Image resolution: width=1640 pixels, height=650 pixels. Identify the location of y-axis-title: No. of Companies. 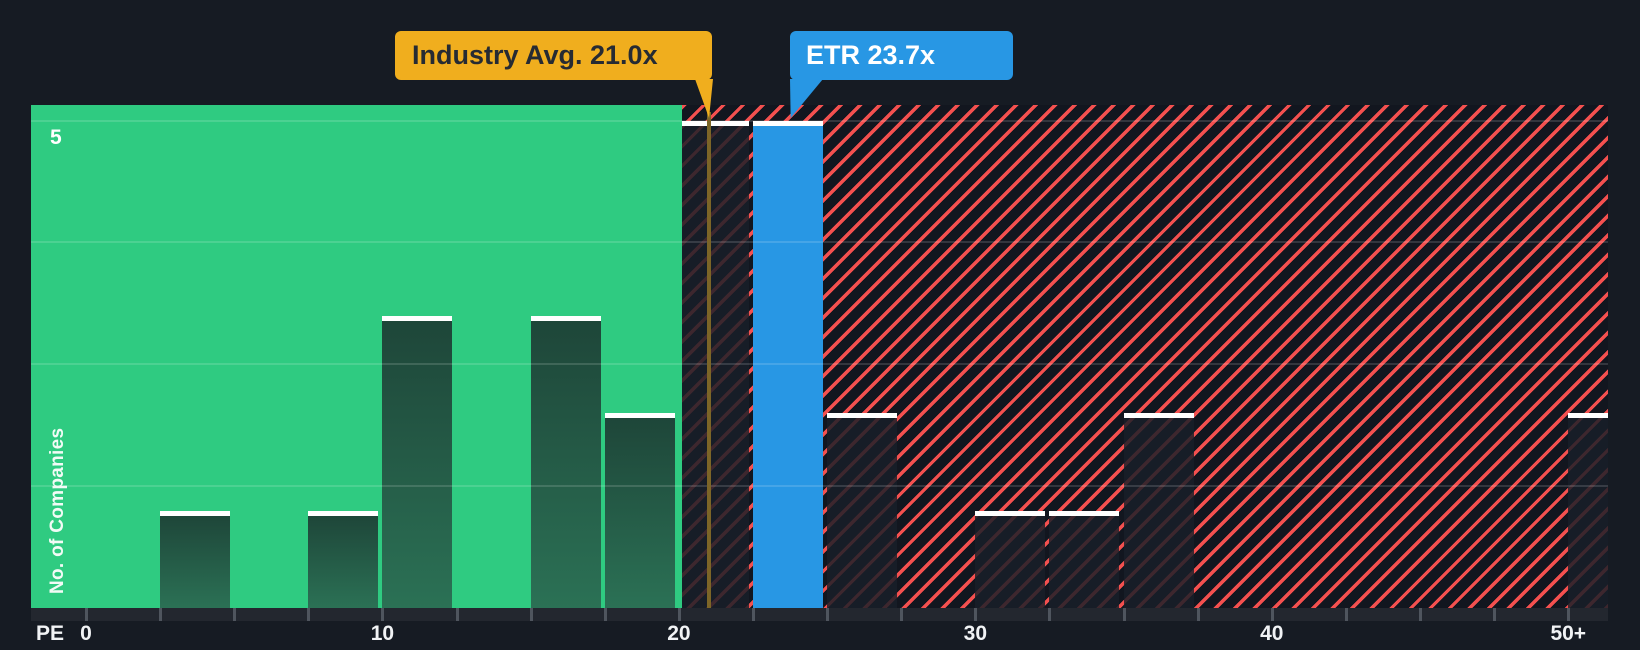
(57, 510).